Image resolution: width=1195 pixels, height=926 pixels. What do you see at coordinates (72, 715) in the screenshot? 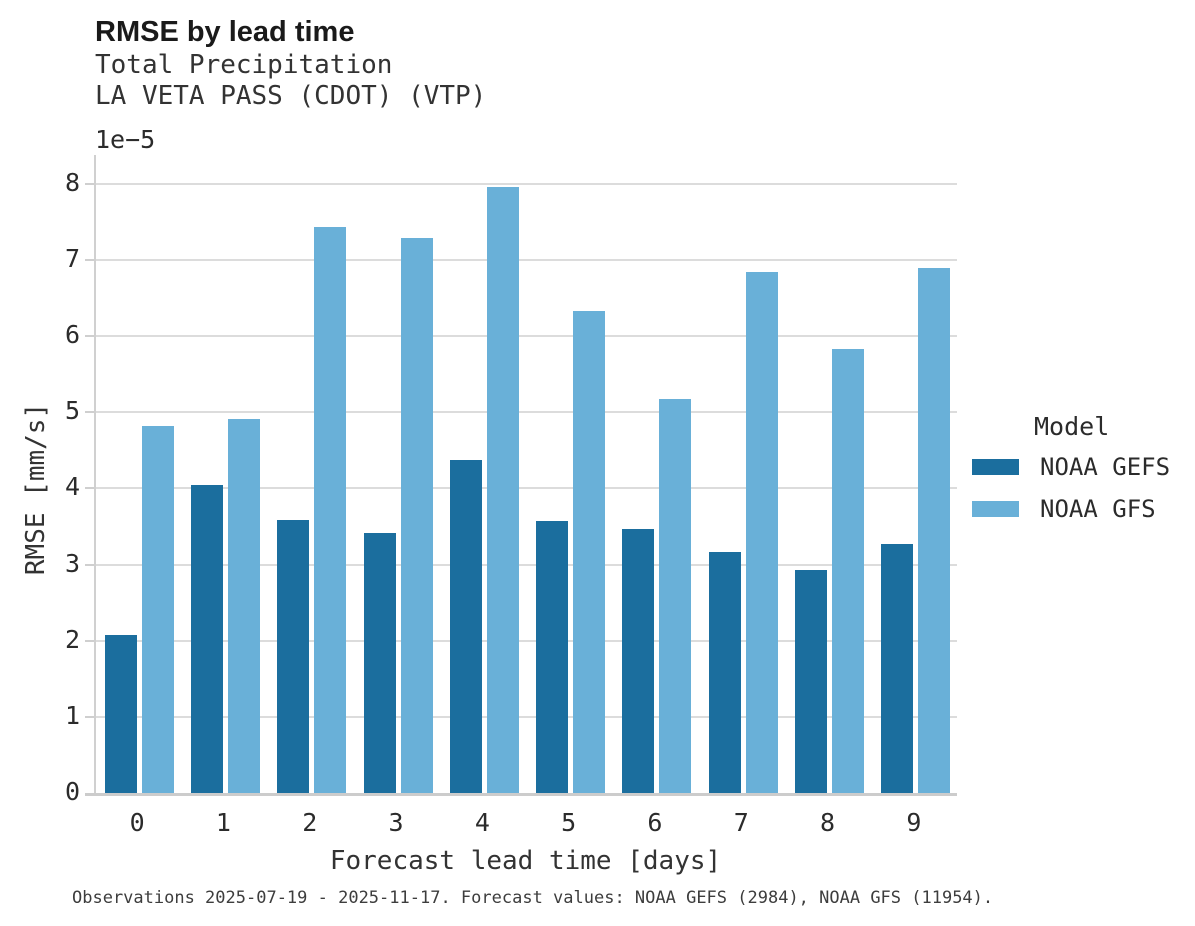
I see `y-tick-label-1: 1` at bounding box center [72, 715].